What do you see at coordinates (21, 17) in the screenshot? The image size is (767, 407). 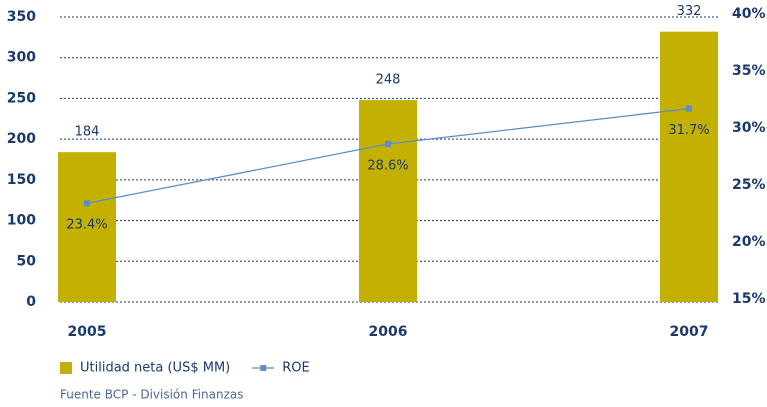 I see `y-tick-label: 350` at bounding box center [21, 17].